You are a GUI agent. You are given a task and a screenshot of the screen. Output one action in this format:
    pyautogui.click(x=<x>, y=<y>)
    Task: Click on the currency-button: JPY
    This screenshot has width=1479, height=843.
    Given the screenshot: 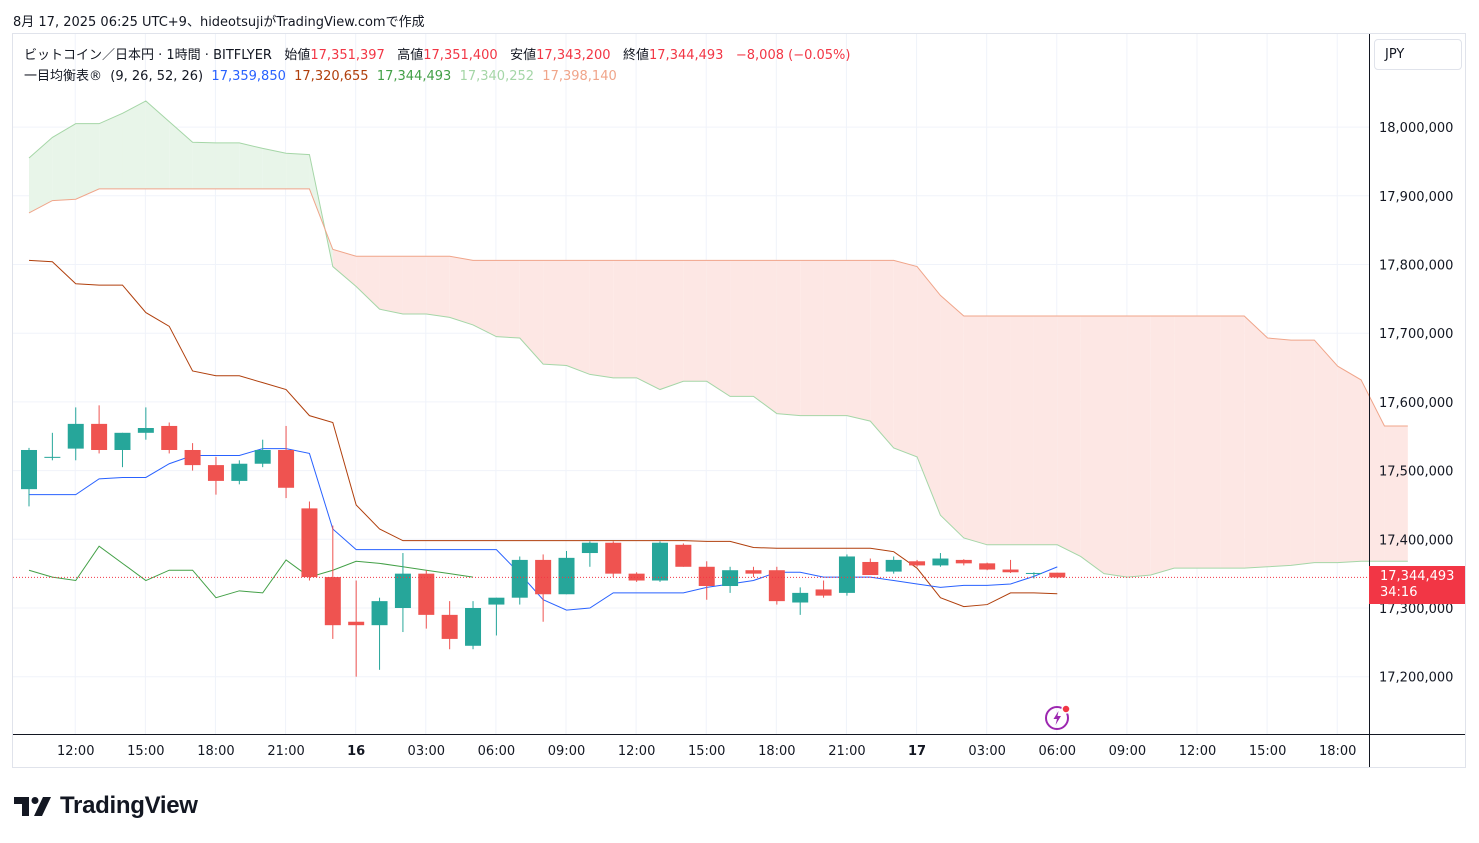 What is the action you would take?
    pyautogui.click(x=1418, y=54)
    